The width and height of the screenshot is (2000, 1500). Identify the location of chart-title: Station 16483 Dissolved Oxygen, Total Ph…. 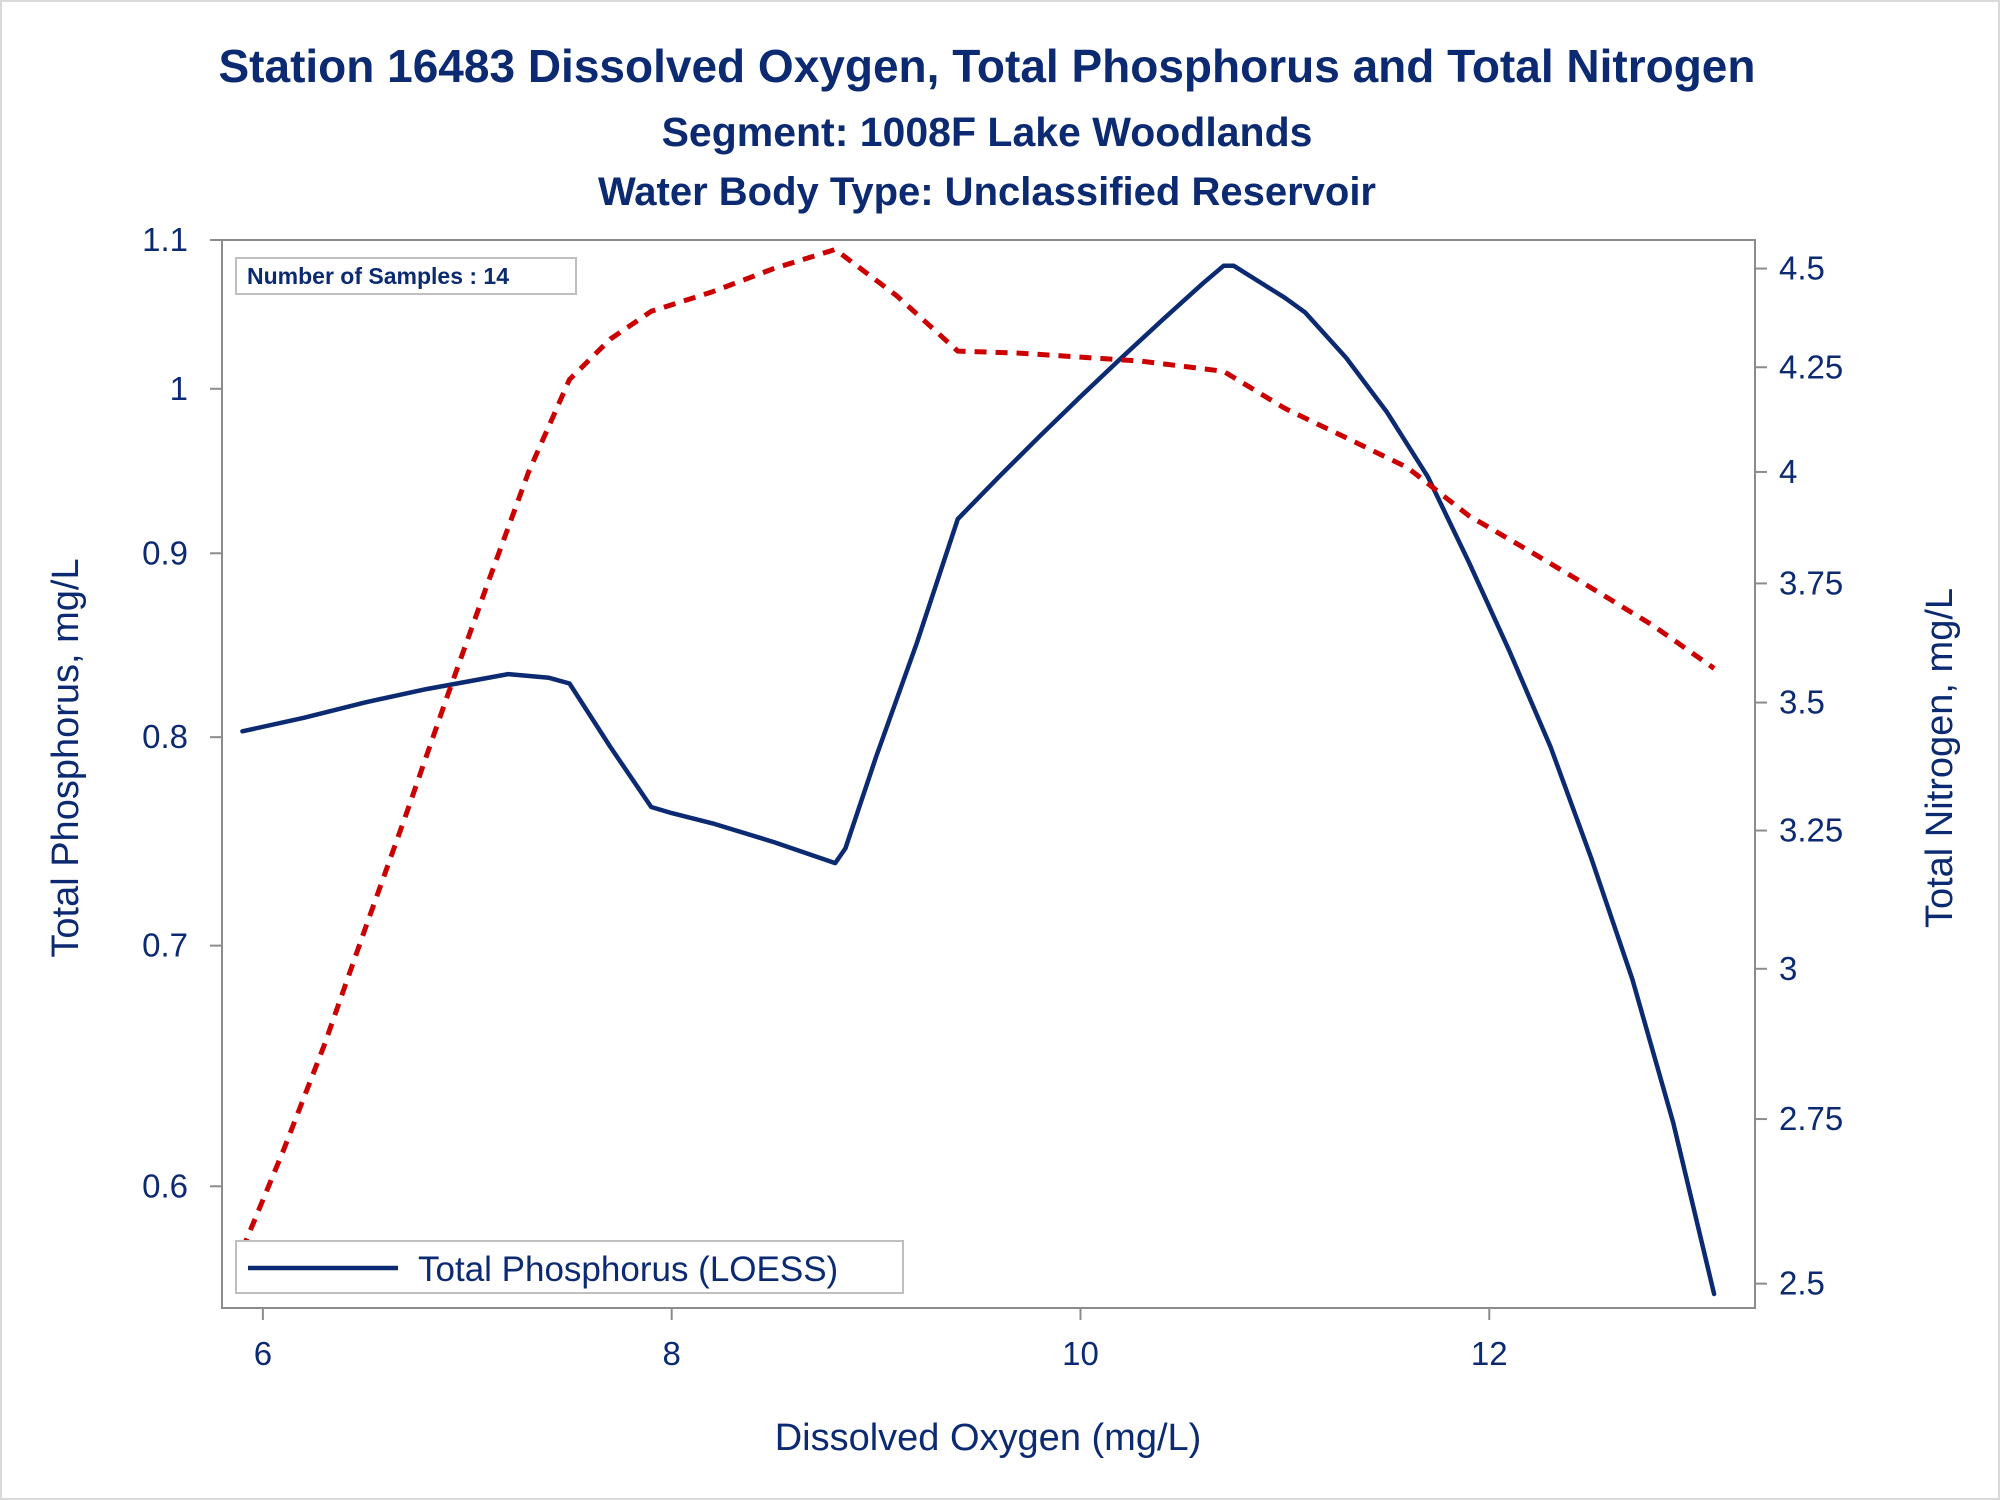
(986, 66).